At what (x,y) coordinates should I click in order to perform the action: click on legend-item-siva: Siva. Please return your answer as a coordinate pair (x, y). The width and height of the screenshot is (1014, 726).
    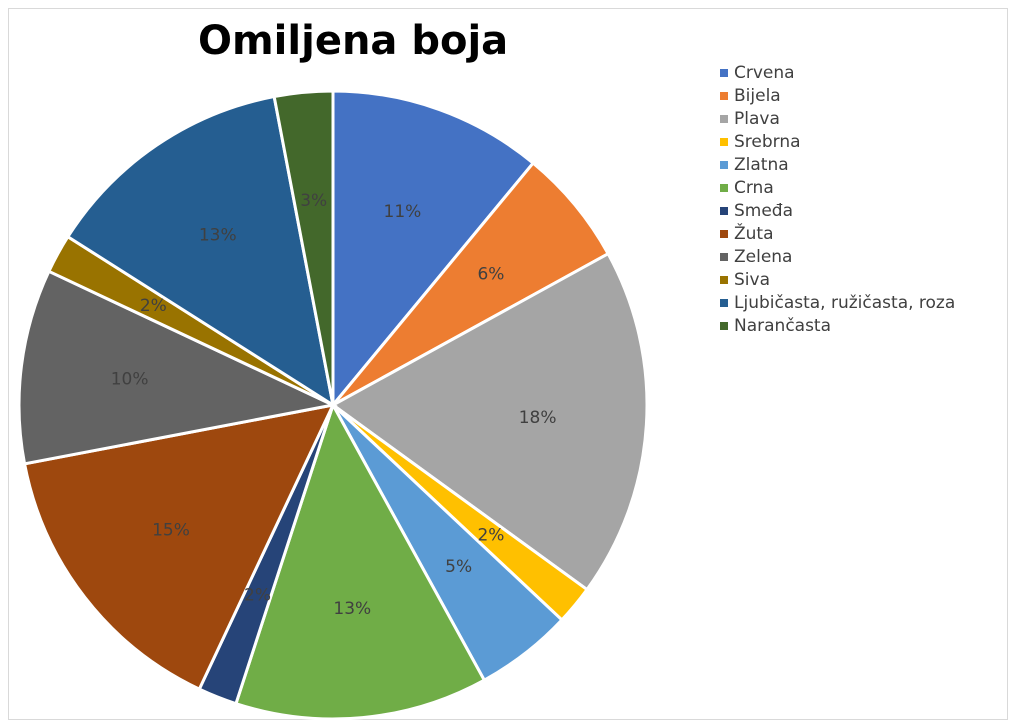
    Looking at the image, I should click on (837, 279).